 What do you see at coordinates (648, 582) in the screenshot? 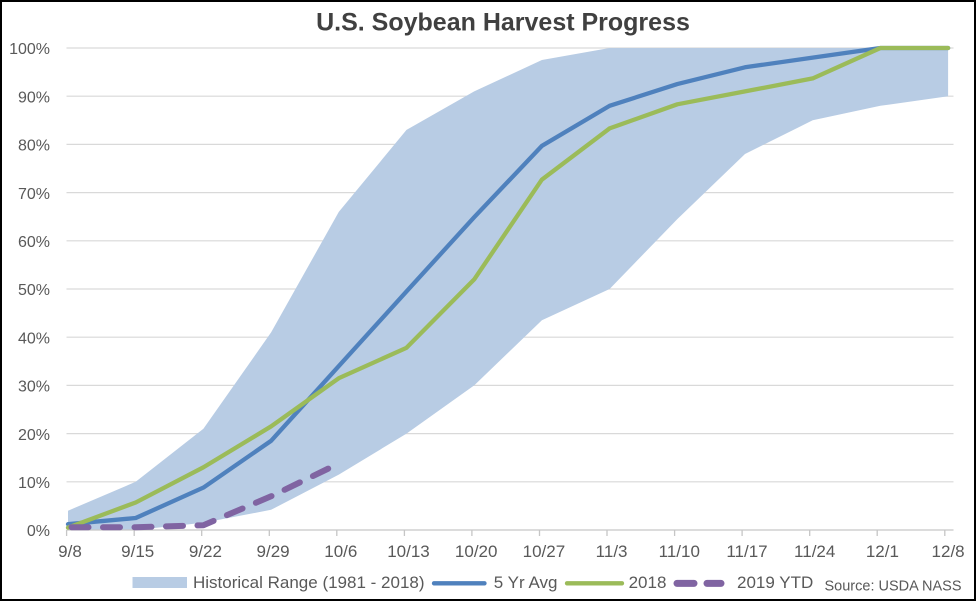
I see `svg-text: 2018` at bounding box center [648, 582].